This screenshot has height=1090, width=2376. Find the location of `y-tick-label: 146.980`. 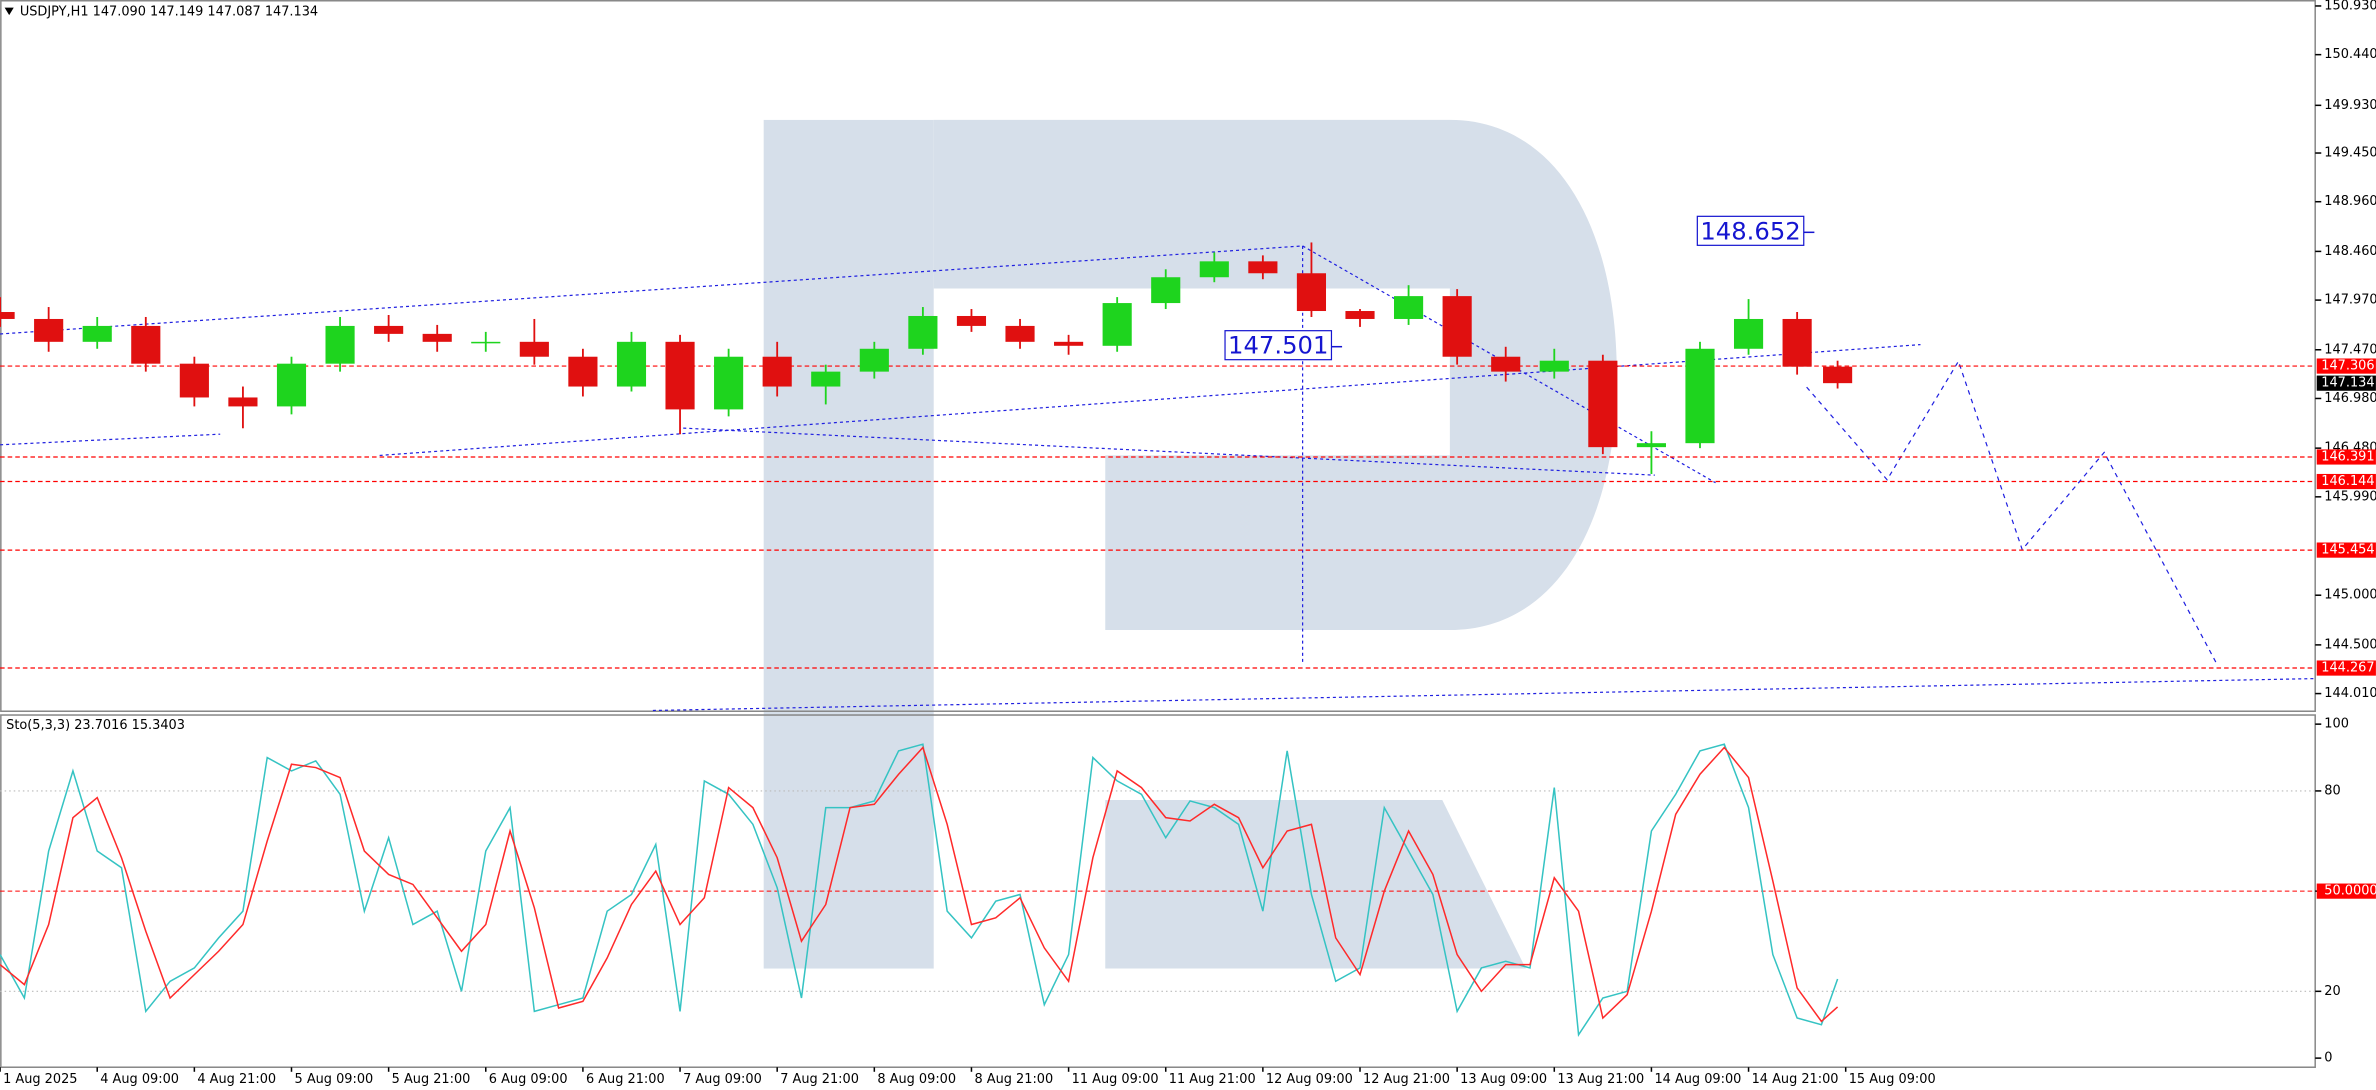

y-tick-label: 146.980 is located at coordinates (2350, 398).